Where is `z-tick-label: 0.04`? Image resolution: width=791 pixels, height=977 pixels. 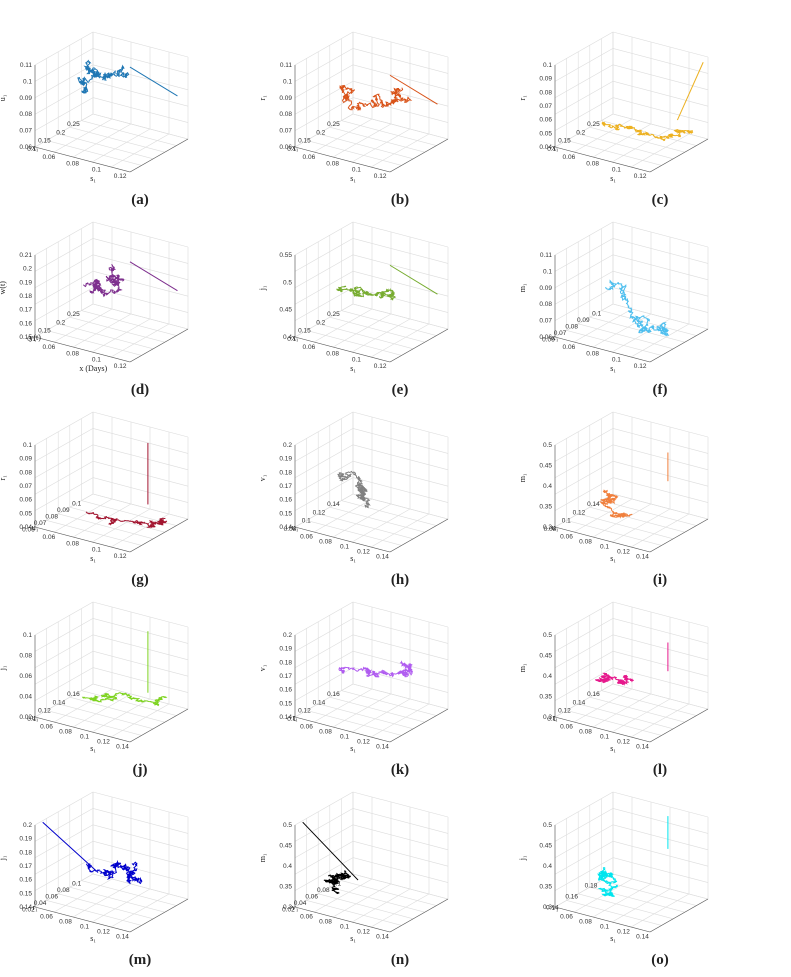
z-tick-label: 0.04 is located at coordinates (25, 527).